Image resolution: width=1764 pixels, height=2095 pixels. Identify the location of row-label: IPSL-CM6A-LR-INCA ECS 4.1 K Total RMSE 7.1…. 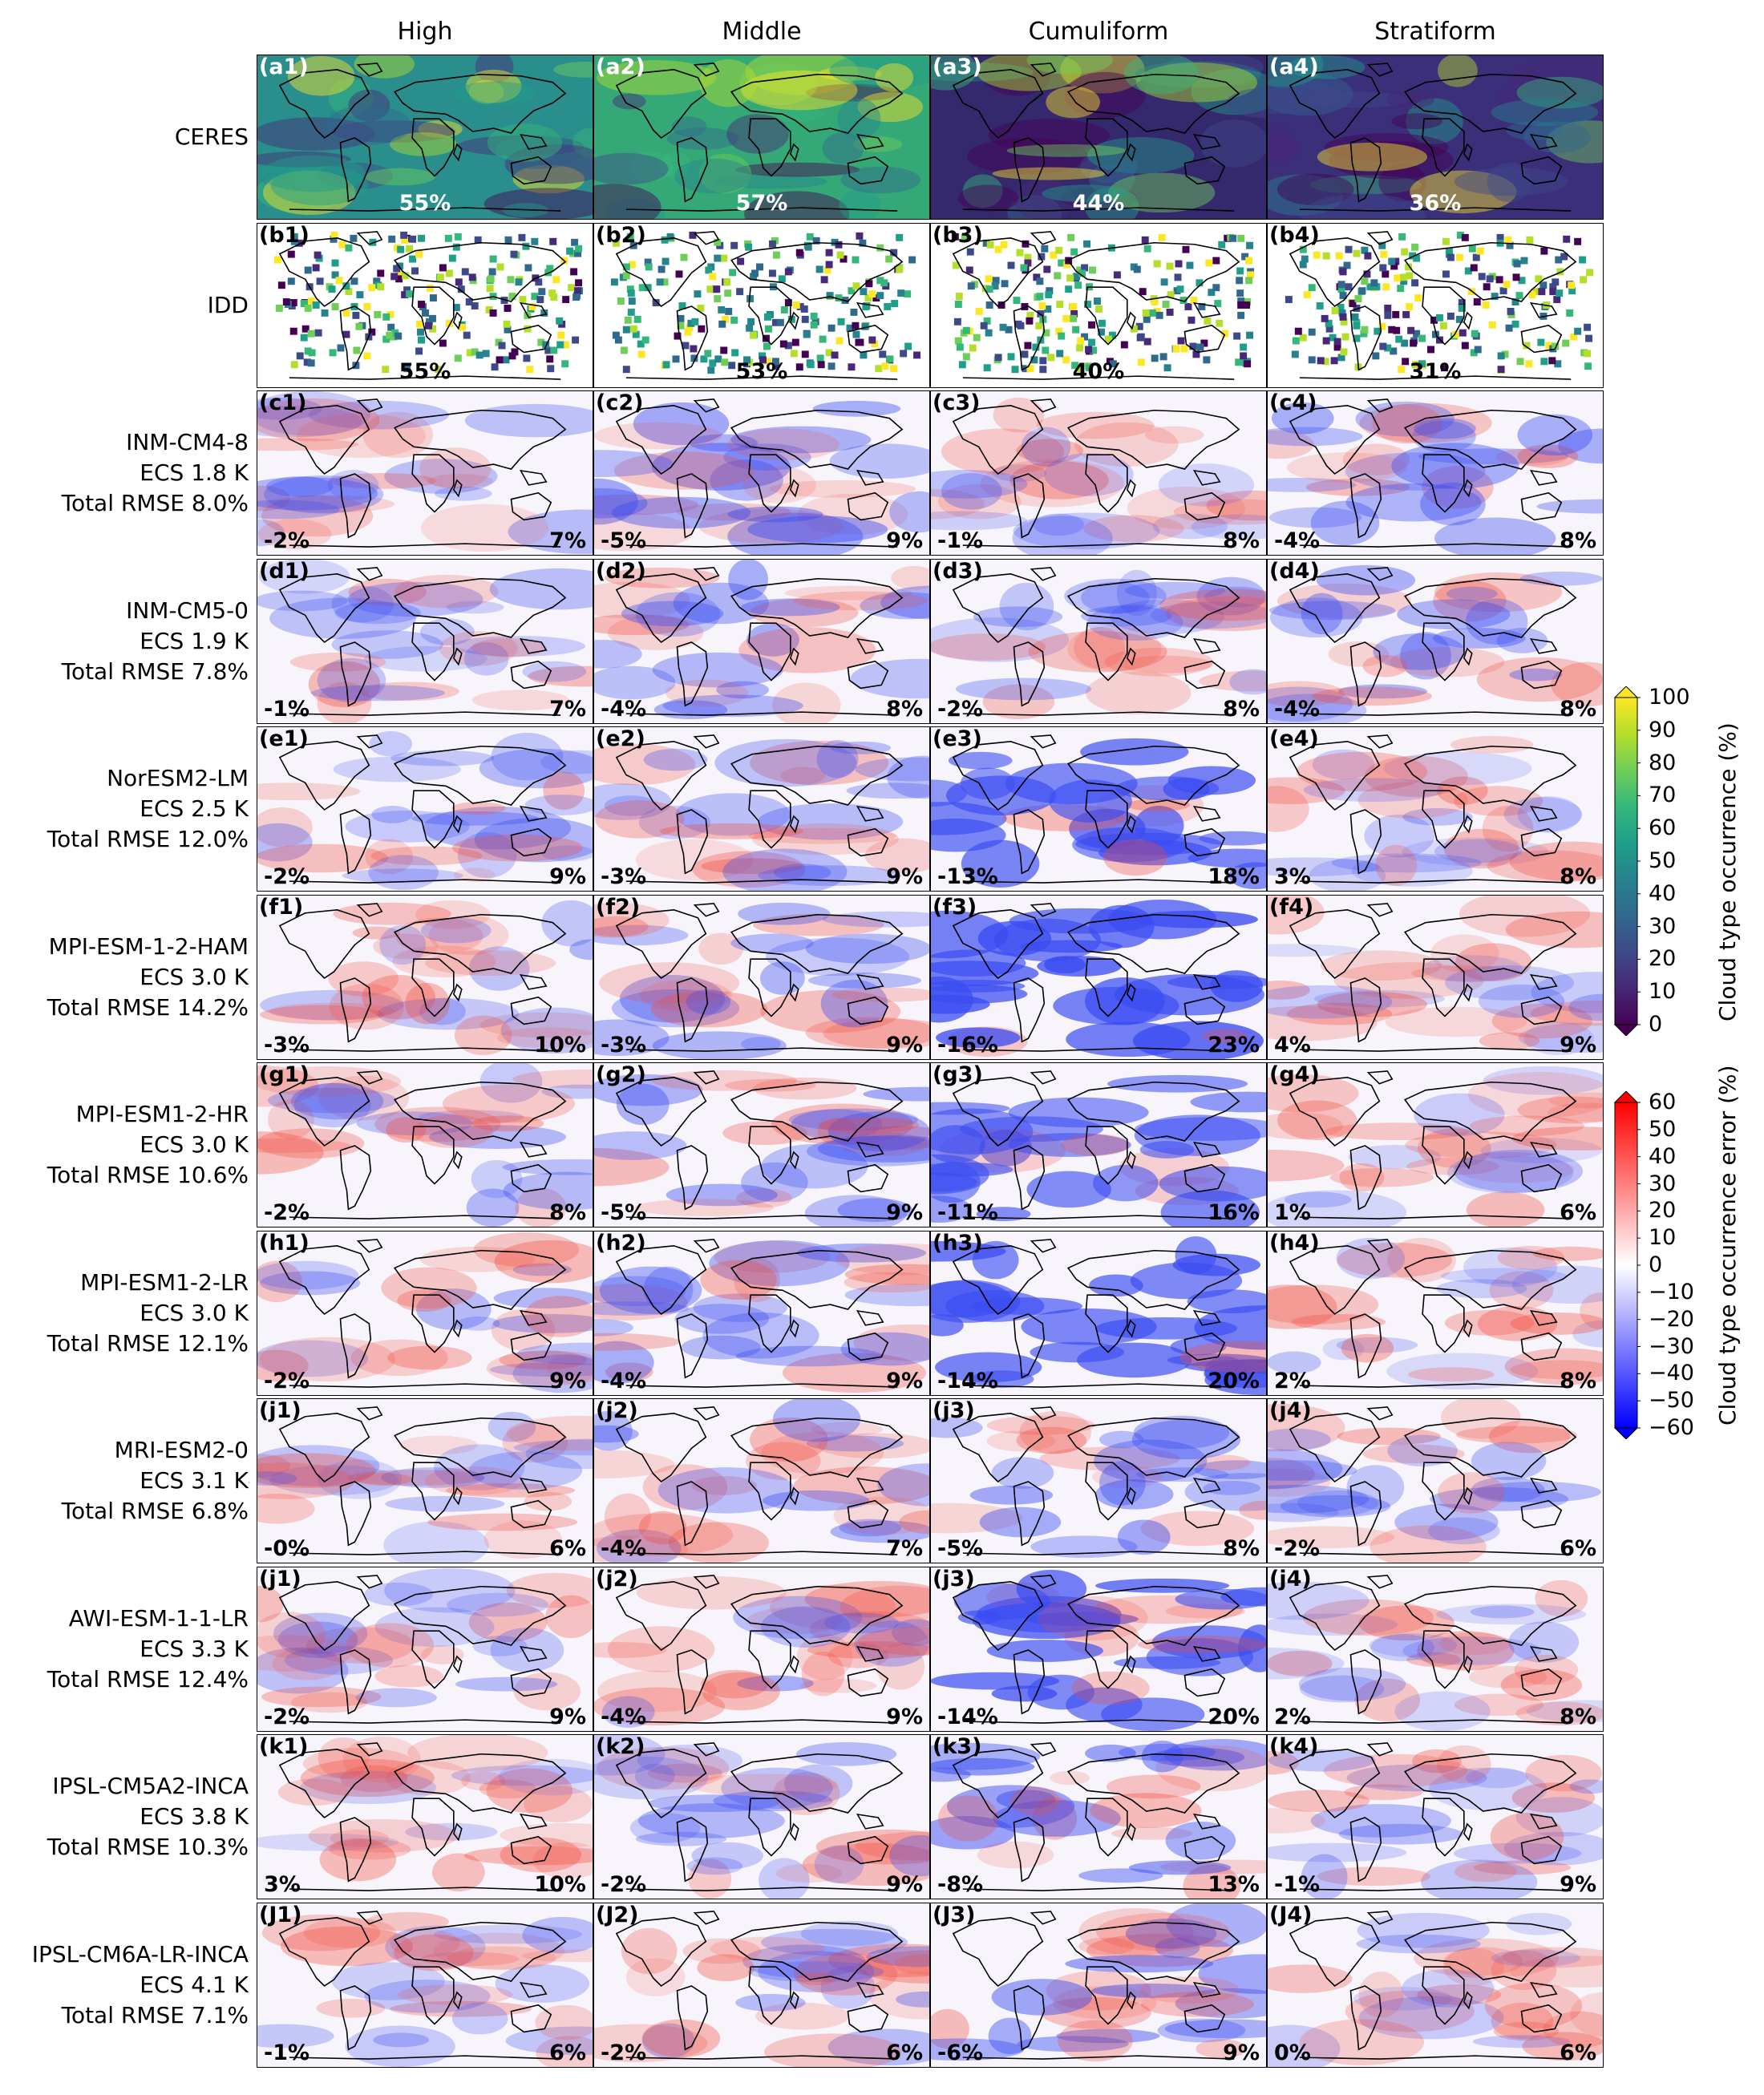
(124, 1985).